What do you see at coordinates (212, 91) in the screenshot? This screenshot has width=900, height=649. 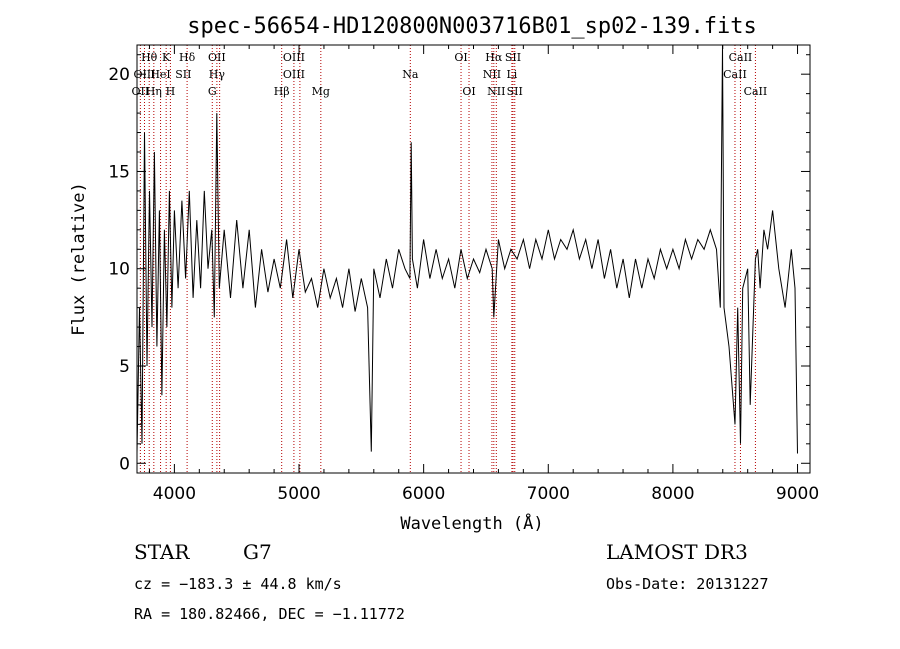 I see `spectral-line-label: G` at bounding box center [212, 91].